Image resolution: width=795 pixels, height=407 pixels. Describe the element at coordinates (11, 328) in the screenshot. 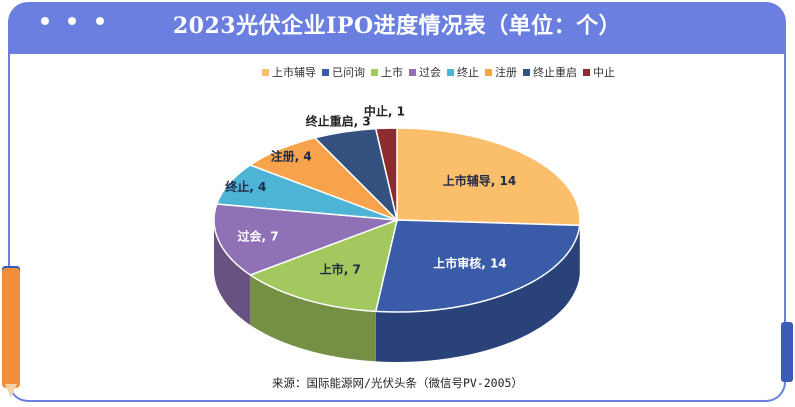

I see `pencil-icon` at that location.